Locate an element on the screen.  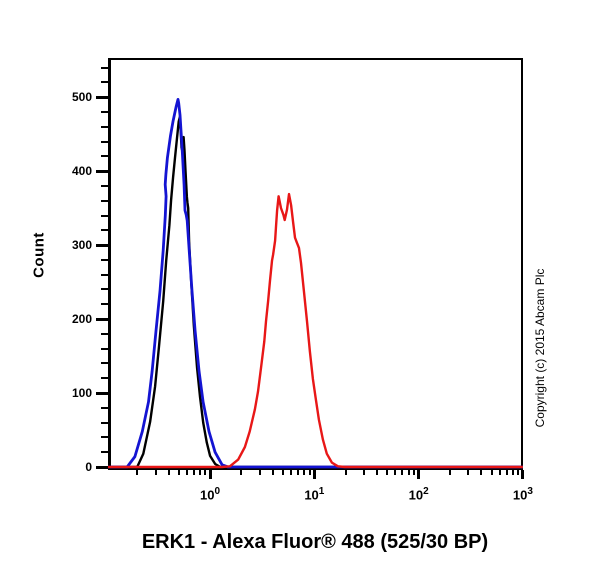
x-tick-label: 10⁰ is located at coordinates (210, 494).